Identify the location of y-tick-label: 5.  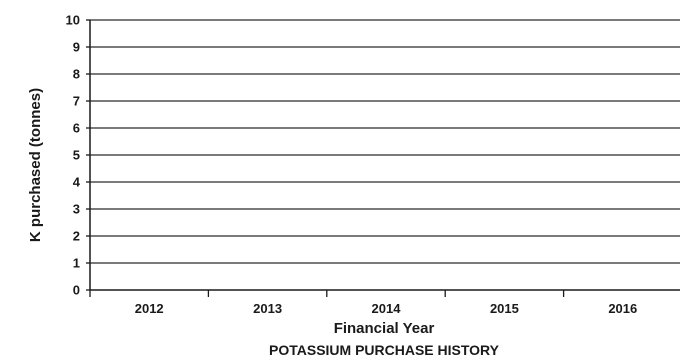
(76, 155).